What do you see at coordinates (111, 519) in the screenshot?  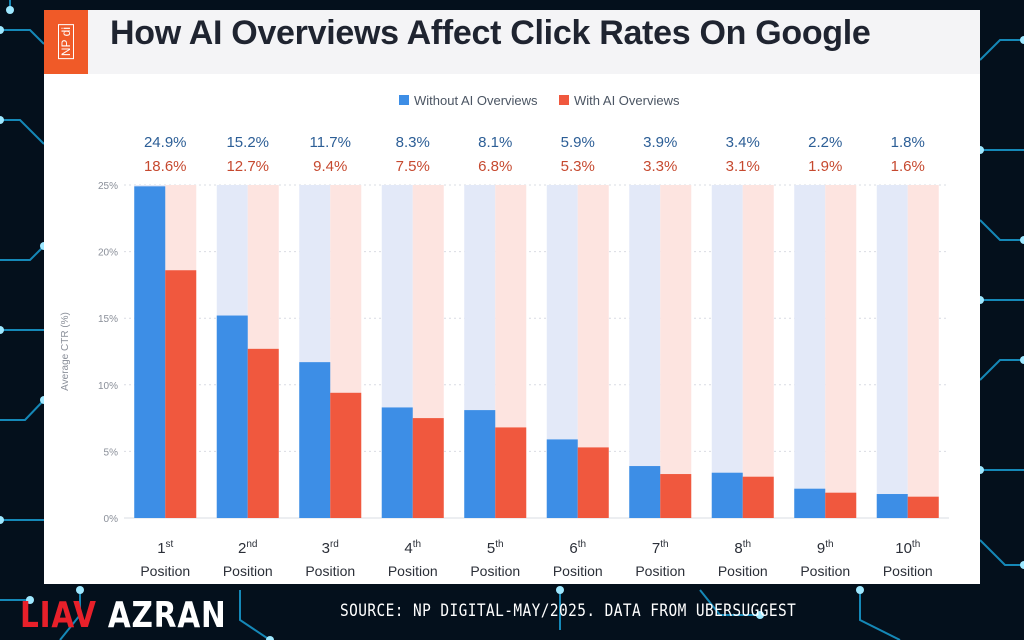 I see `y-tick-label: 0%` at bounding box center [111, 519].